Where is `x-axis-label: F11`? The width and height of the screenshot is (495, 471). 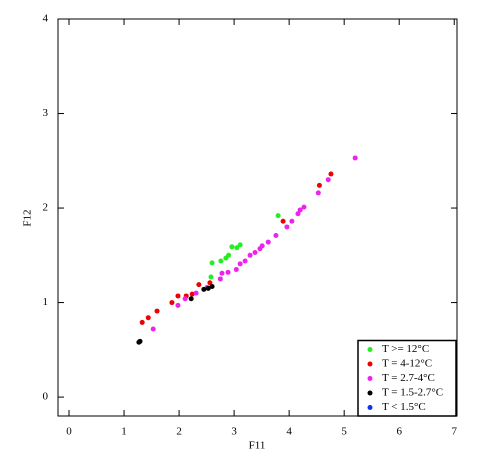
x-axis-label: F11 is located at coordinates (257, 446).